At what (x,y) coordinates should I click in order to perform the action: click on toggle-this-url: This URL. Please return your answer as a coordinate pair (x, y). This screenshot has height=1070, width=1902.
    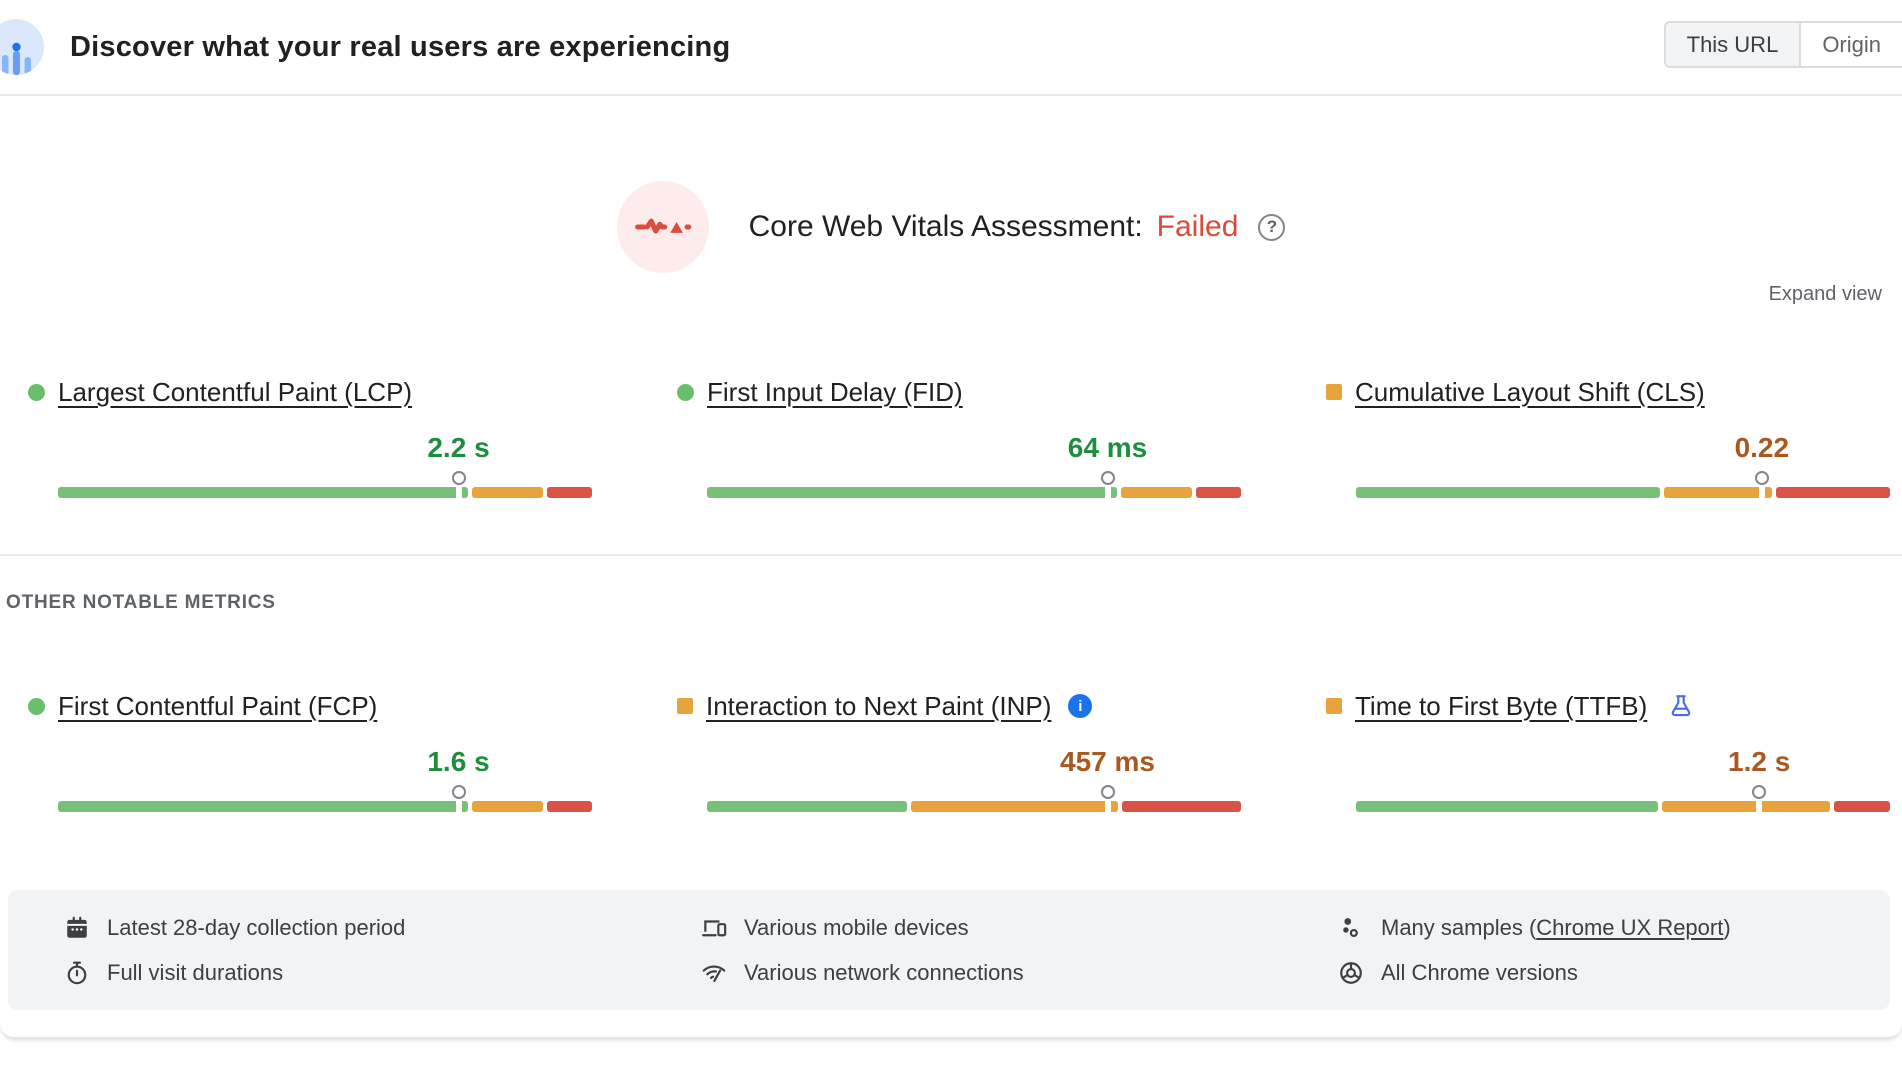
    Looking at the image, I should click on (1732, 44).